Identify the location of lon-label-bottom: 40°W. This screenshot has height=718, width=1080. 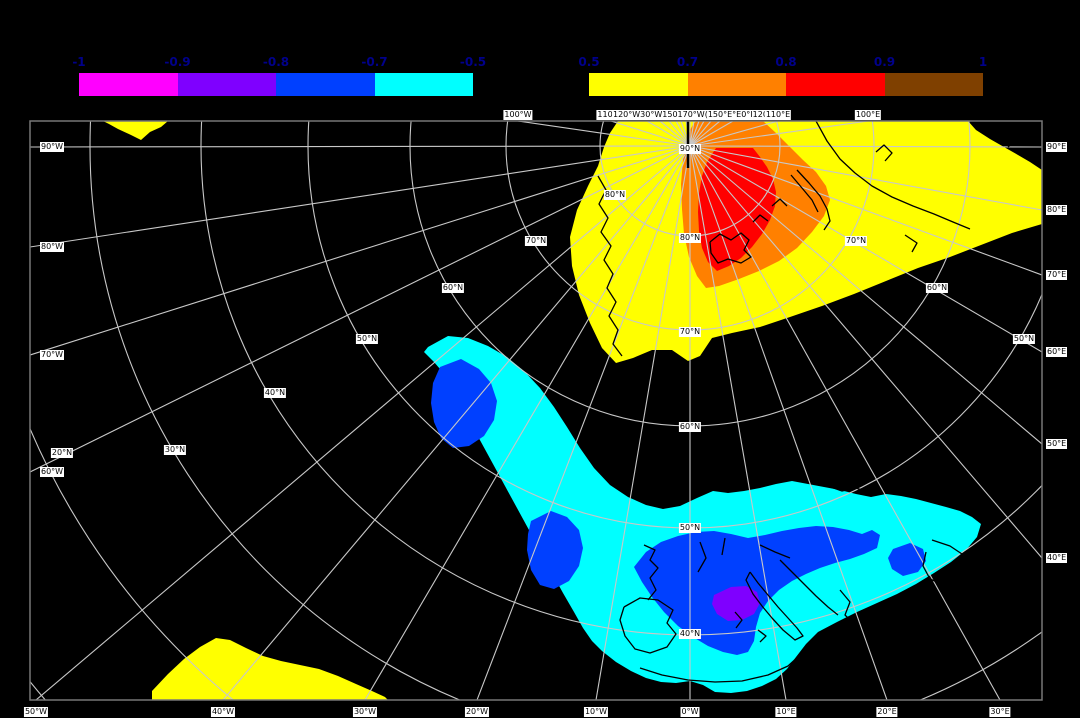
(223, 712).